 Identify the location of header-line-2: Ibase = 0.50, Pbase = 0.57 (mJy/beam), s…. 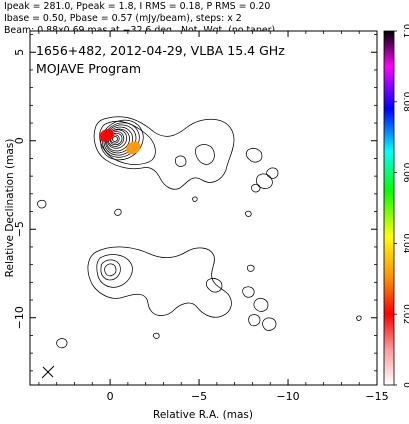
(123, 18).